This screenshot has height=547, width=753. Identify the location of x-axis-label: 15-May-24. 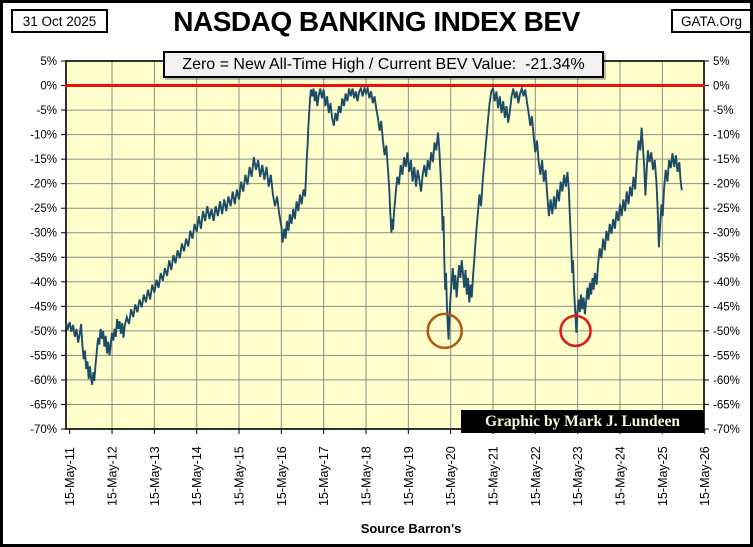
(620, 476).